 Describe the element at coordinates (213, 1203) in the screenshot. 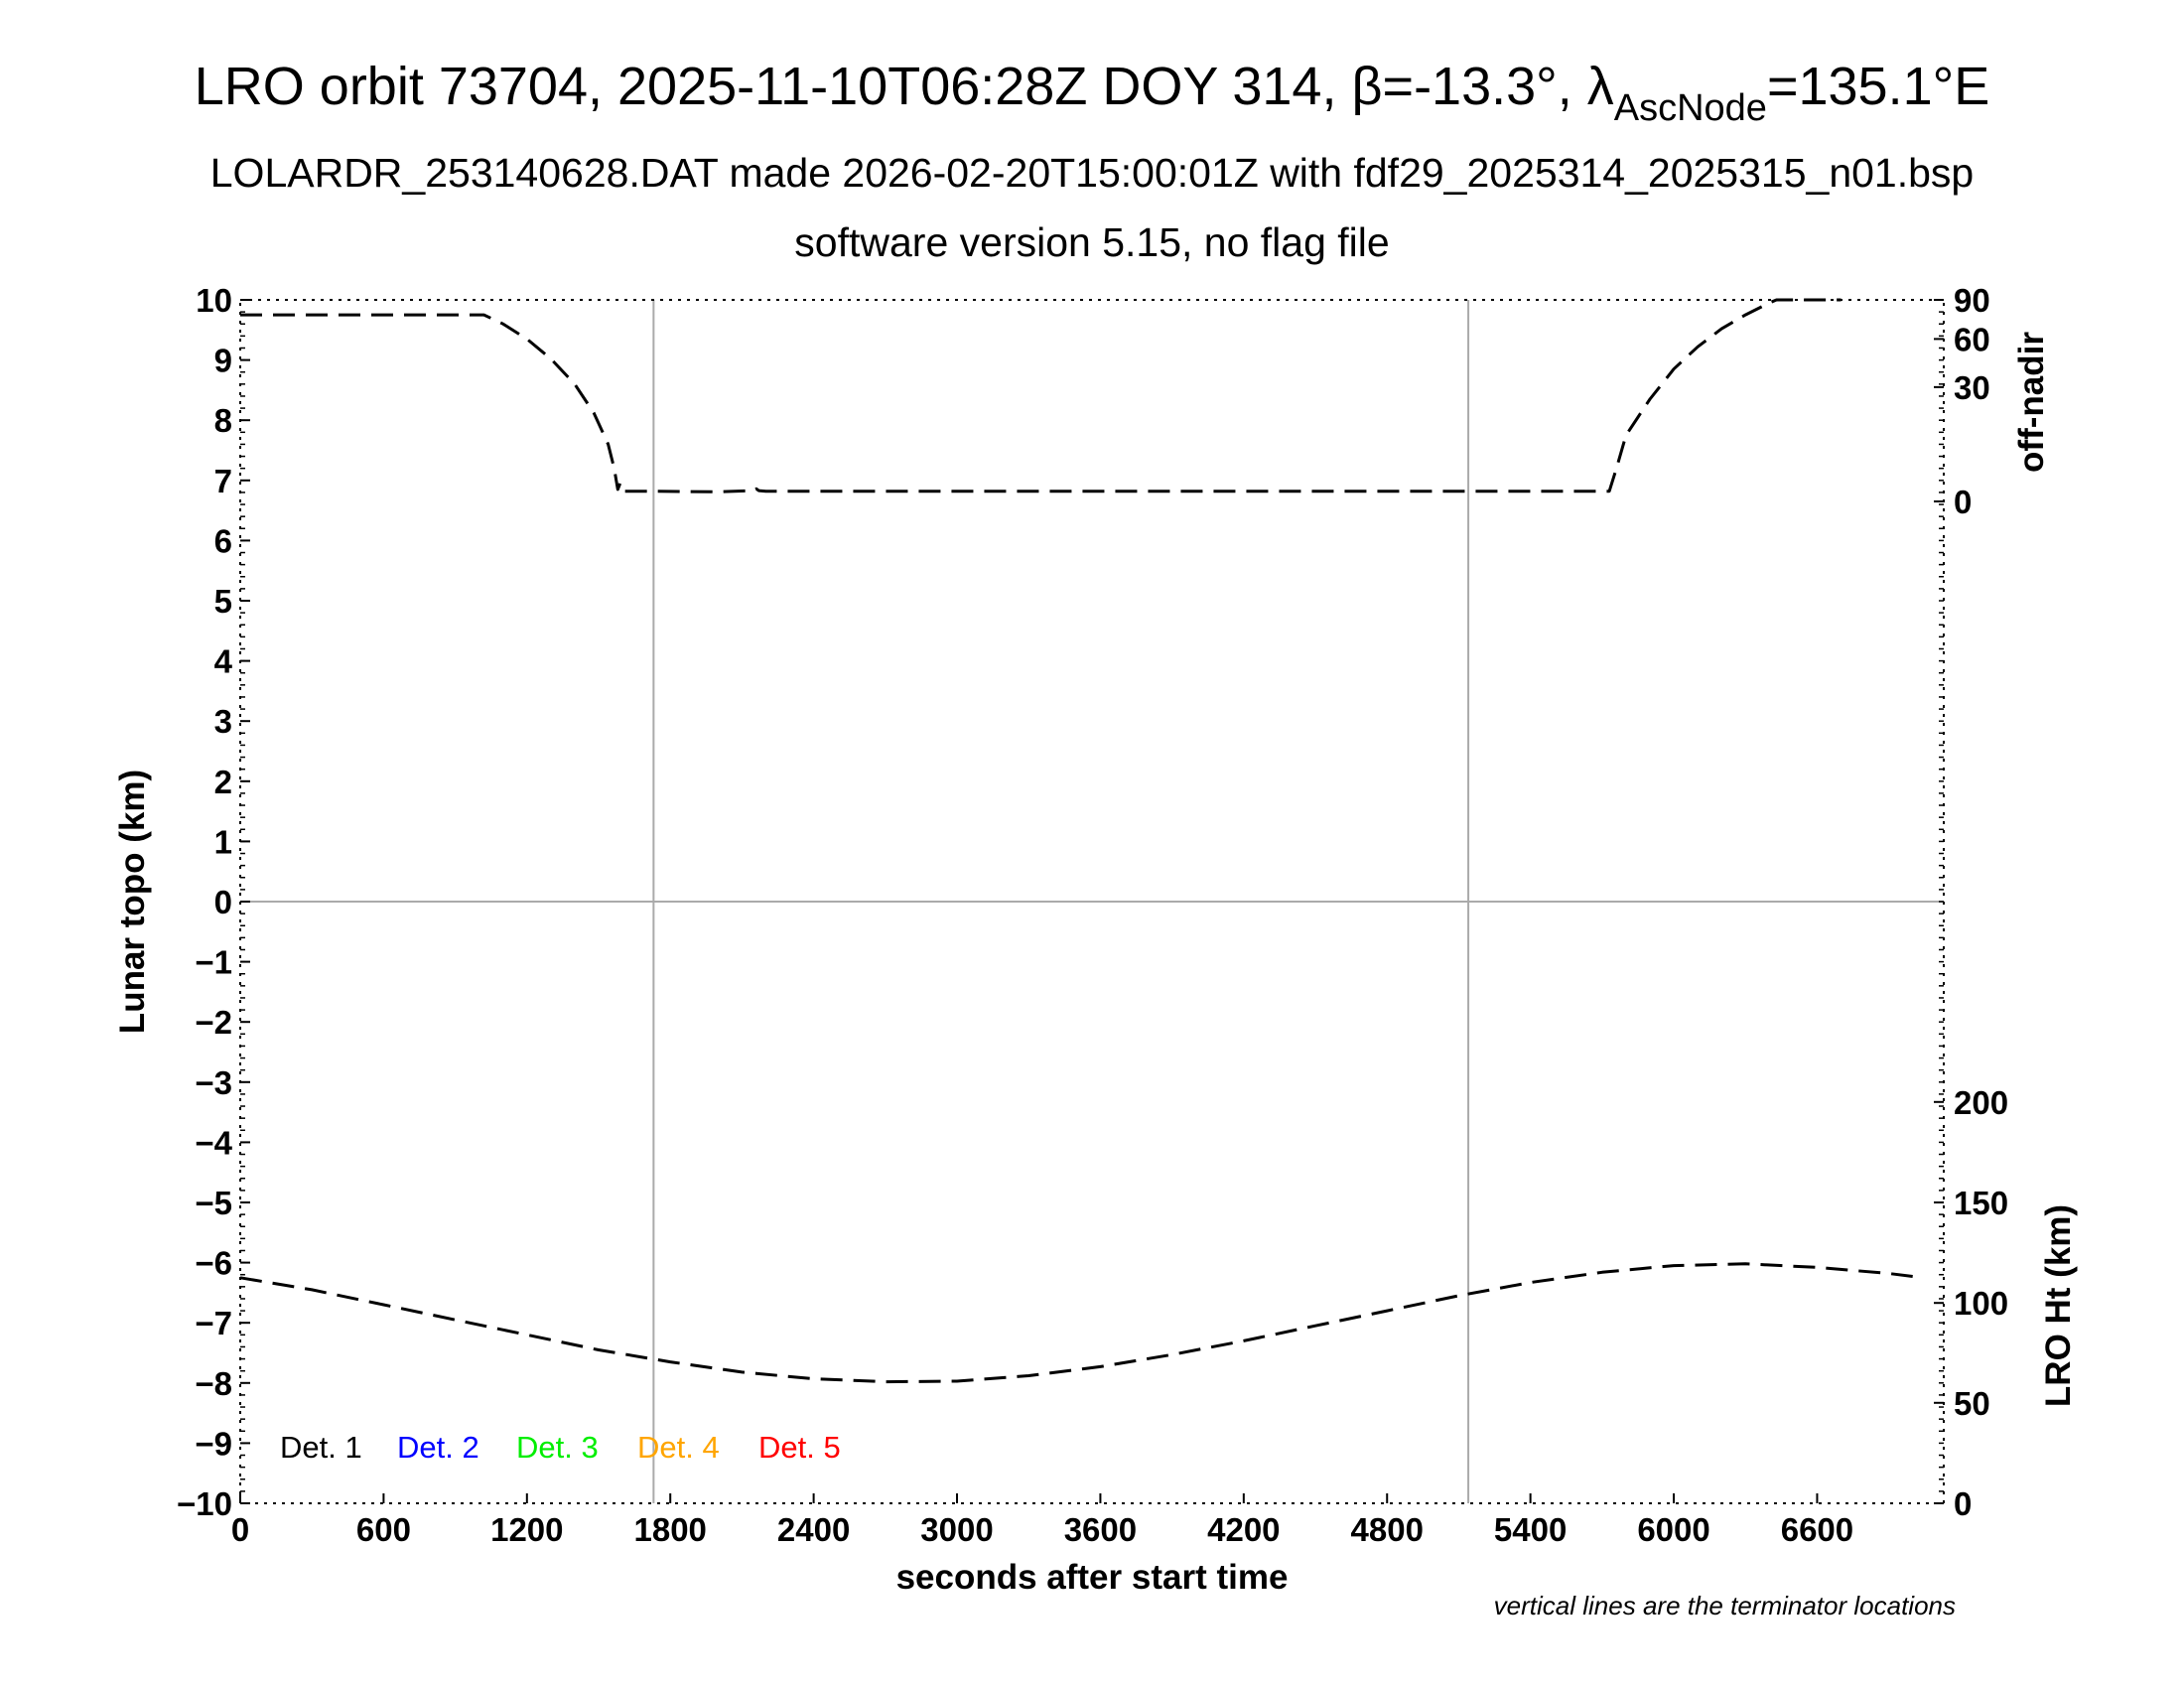

I see `y-tick-label: −5` at that location.